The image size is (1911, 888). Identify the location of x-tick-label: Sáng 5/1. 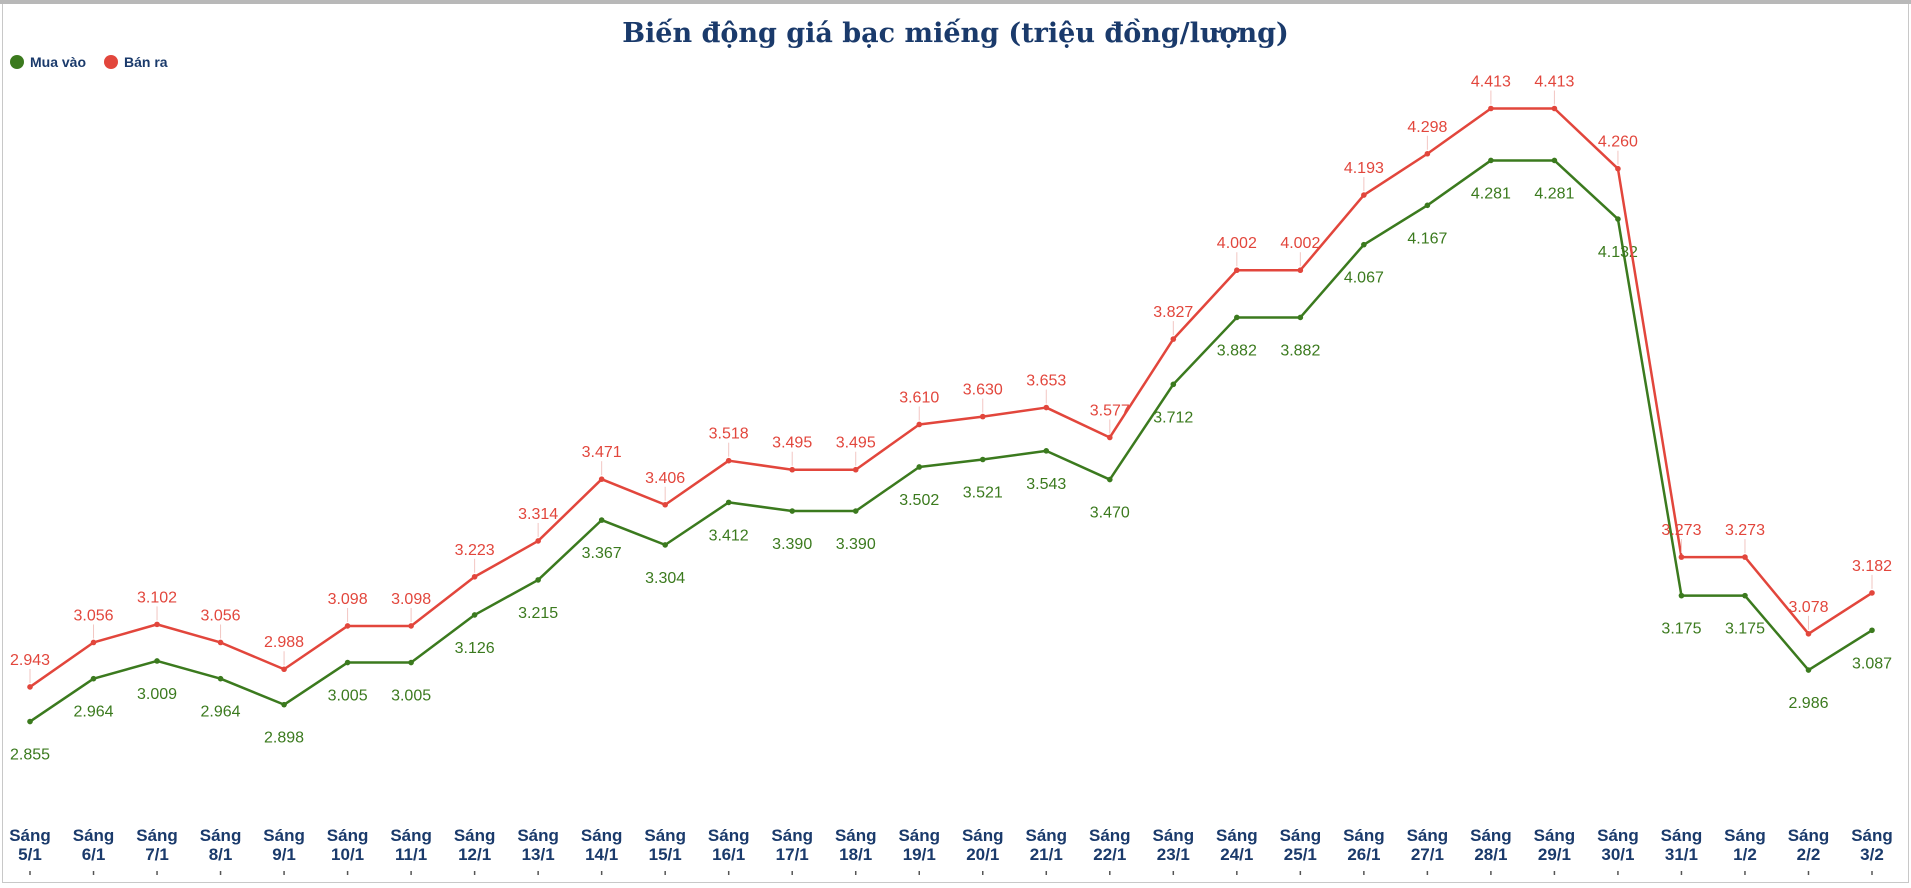
(30, 845).